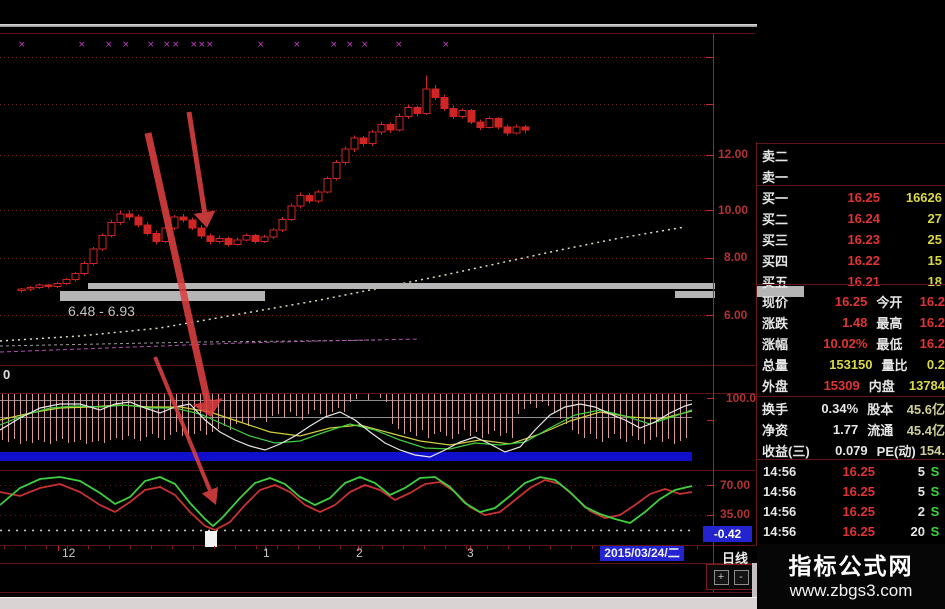 This screenshot has width=945, height=609. What do you see at coordinates (101, 311) in the screenshot?
I see `price-range-label: 6.48 - 6.93` at bounding box center [101, 311].